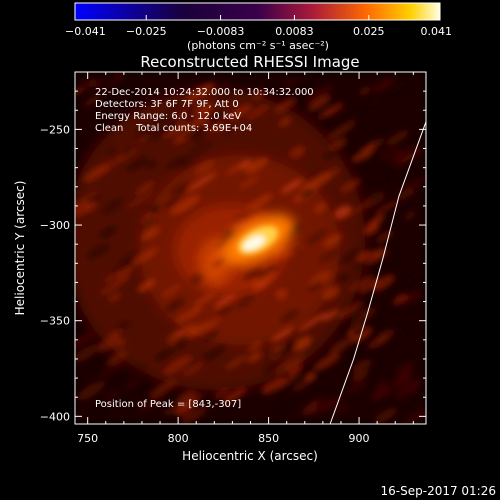  Describe the element at coordinates (87, 438) in the screenshot. I see `x-tick-label: 750` at that location.